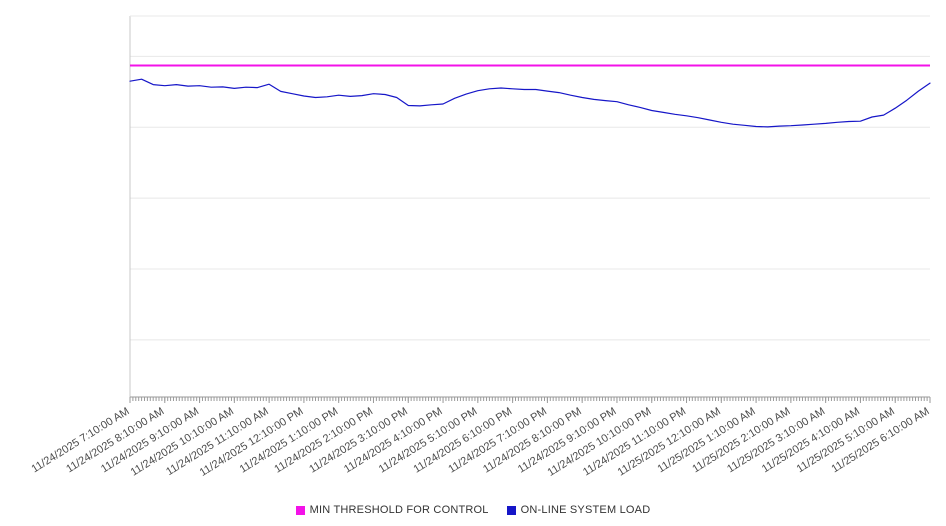  What do you see at coordinates (300, 510) in the screenshot?
I see `min-threshold-swatch-icon` at bounding box center [300, 510].